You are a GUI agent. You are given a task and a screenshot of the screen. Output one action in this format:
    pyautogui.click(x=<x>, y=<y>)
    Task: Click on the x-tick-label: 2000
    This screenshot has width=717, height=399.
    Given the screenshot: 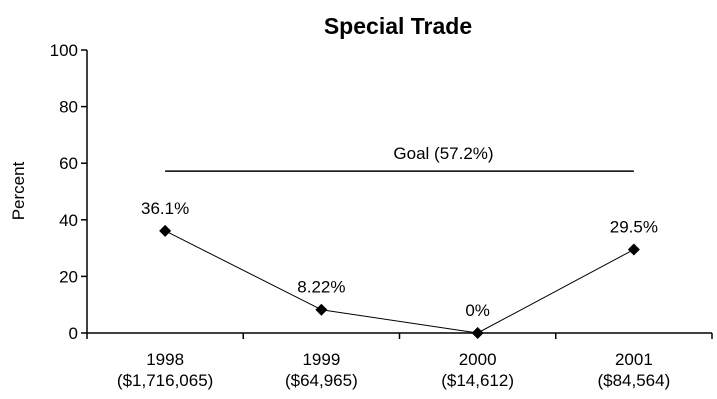 What is the action you would take?
    pyautogui.click(x=478, y=359)
    